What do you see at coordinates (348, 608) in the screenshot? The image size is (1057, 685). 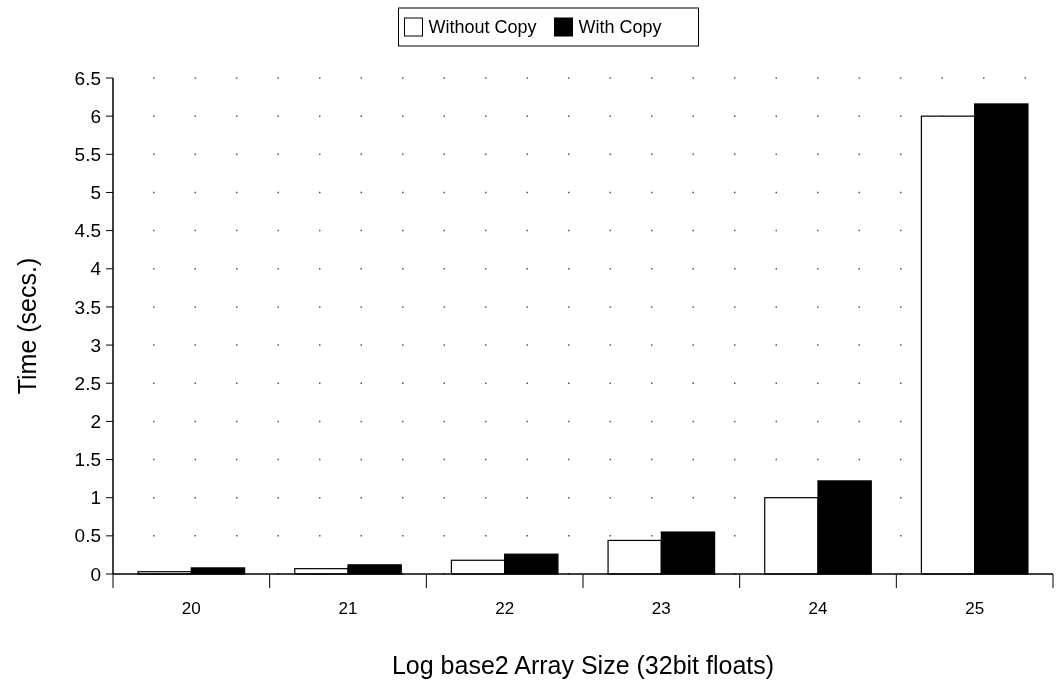 I see `x-tick-label: 21` at bounding box center [348, 608].